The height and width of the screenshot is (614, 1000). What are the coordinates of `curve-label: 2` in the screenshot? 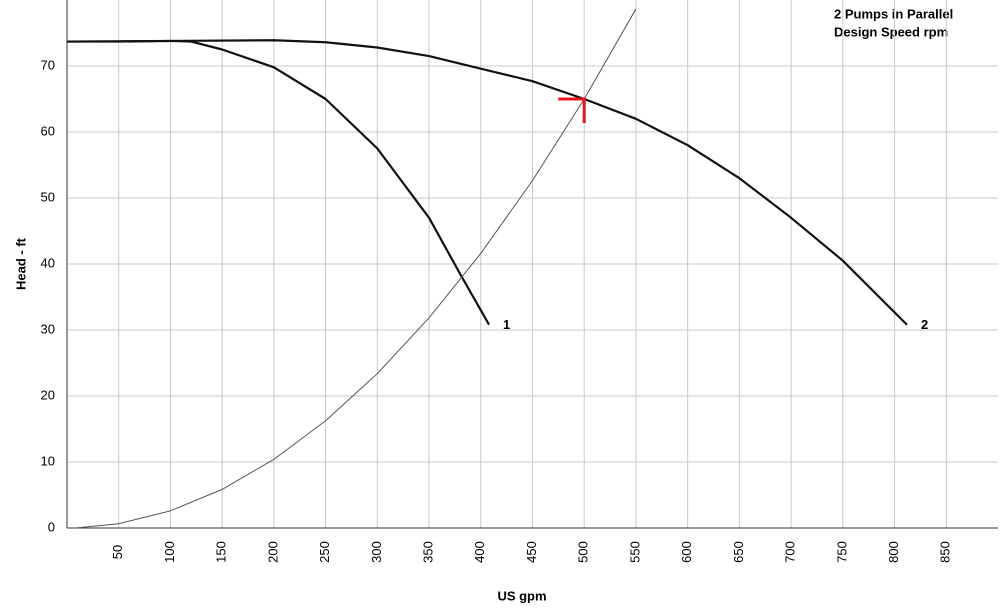 It's located at (924, 324).